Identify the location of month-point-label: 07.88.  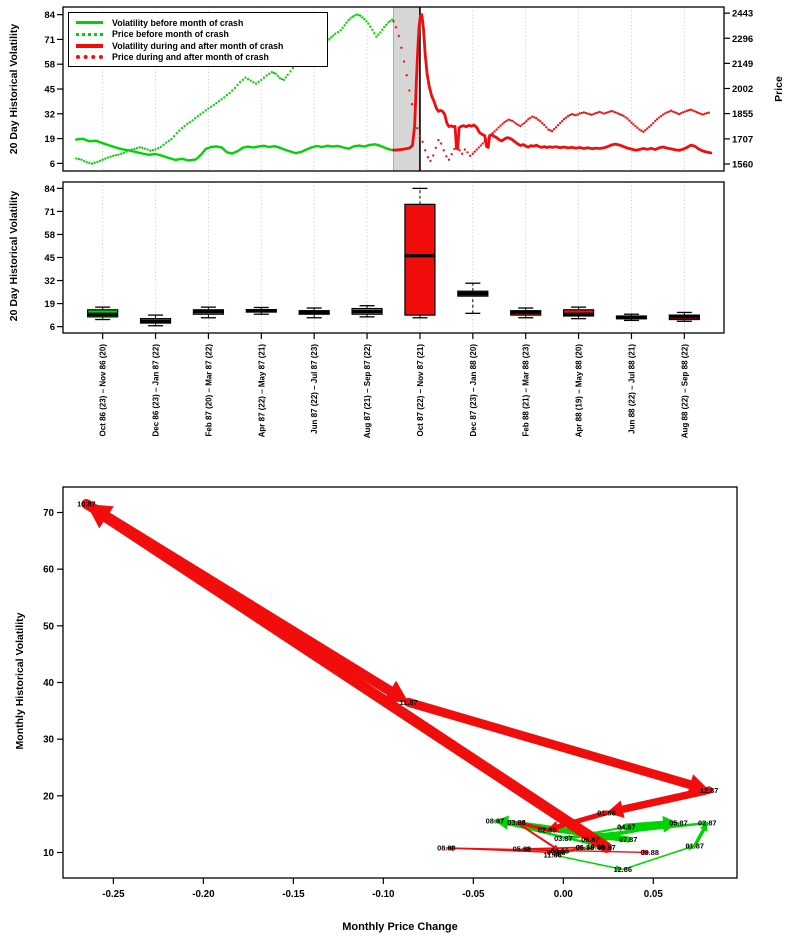
(556, 852).